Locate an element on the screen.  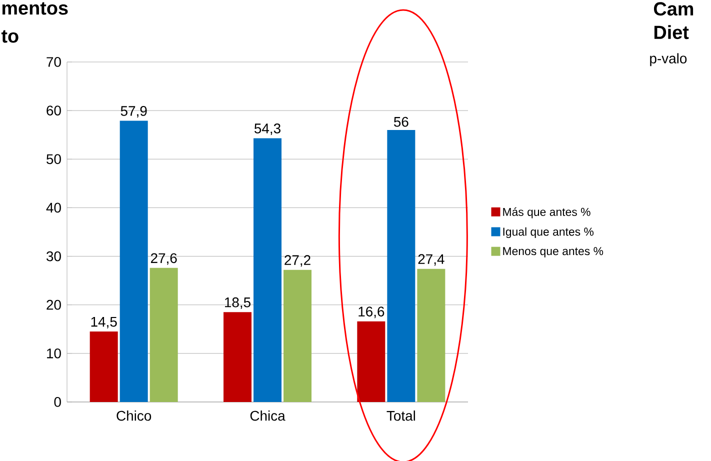
data-label: 56 is located at coordinates (401, 121).